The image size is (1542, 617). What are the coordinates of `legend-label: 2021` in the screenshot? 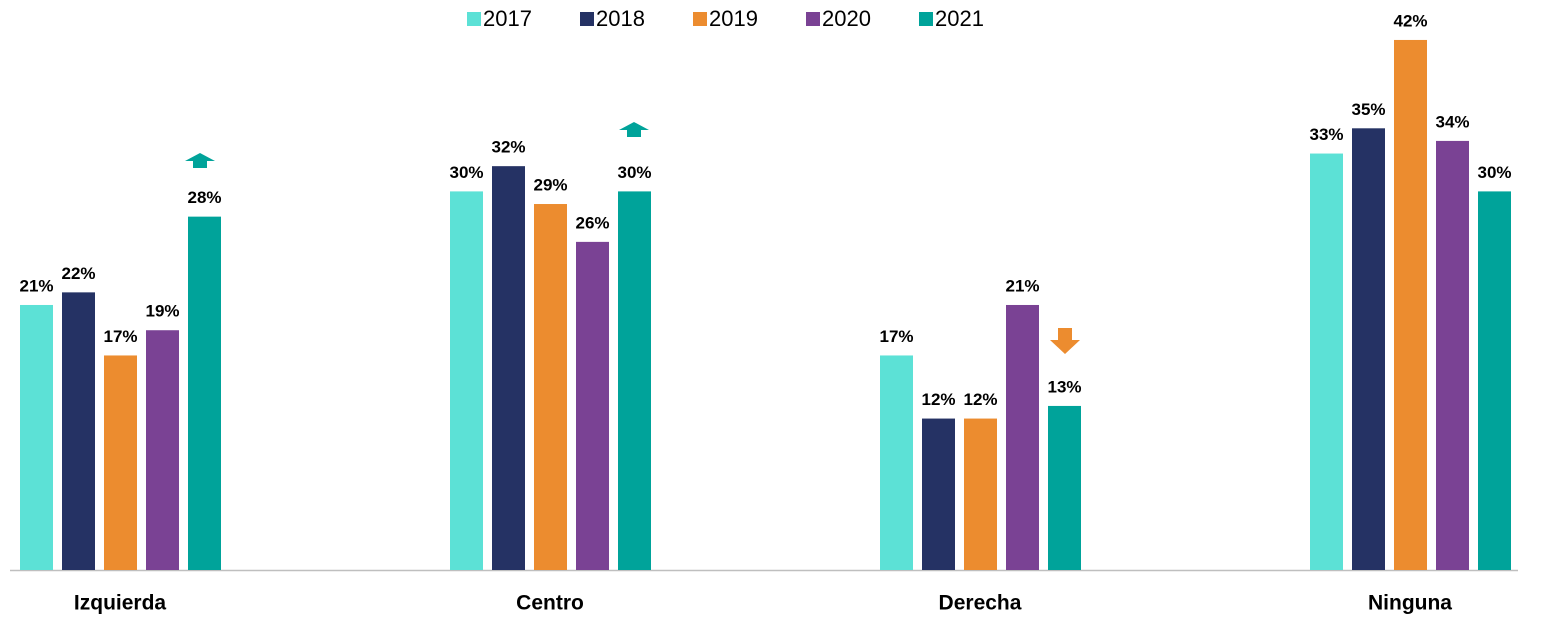 It's located at (959, 18).